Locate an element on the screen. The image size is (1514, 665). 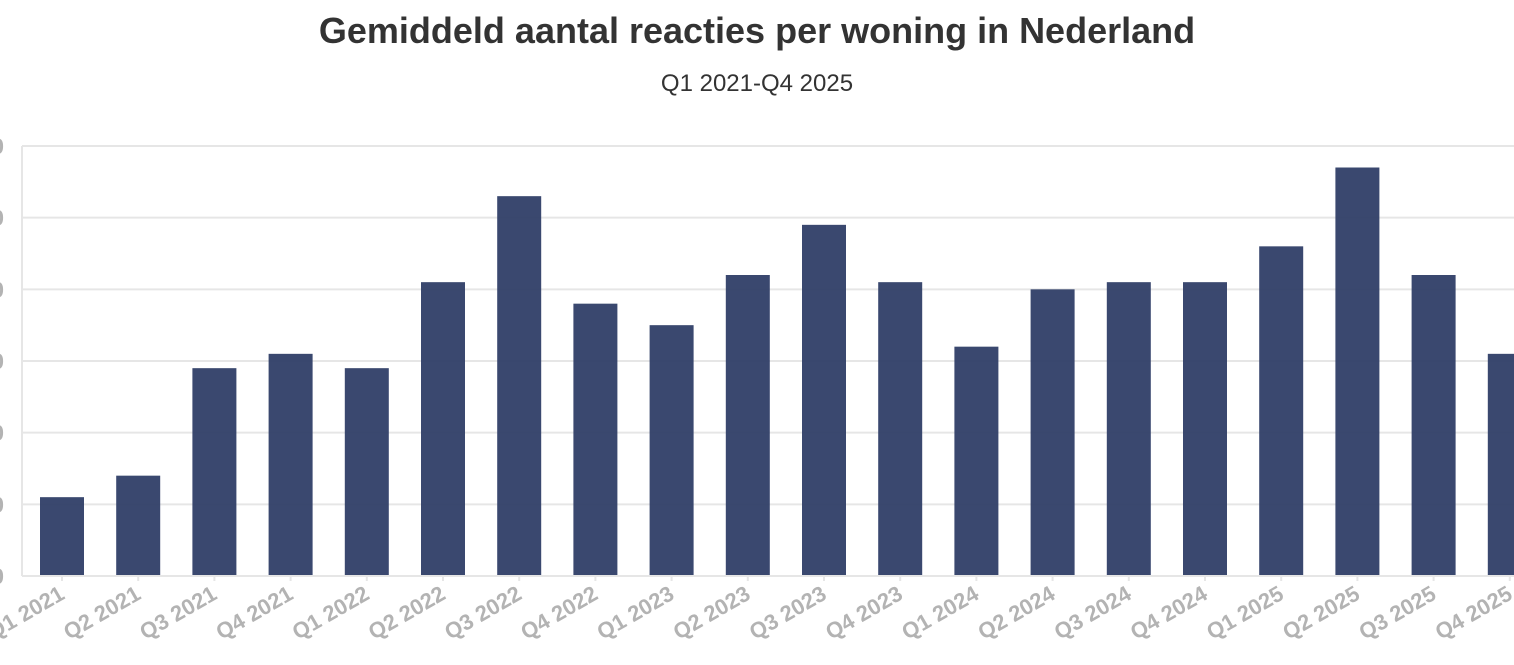
x-tick-label: Q2 2024 is located at coordinates (1017, 612).